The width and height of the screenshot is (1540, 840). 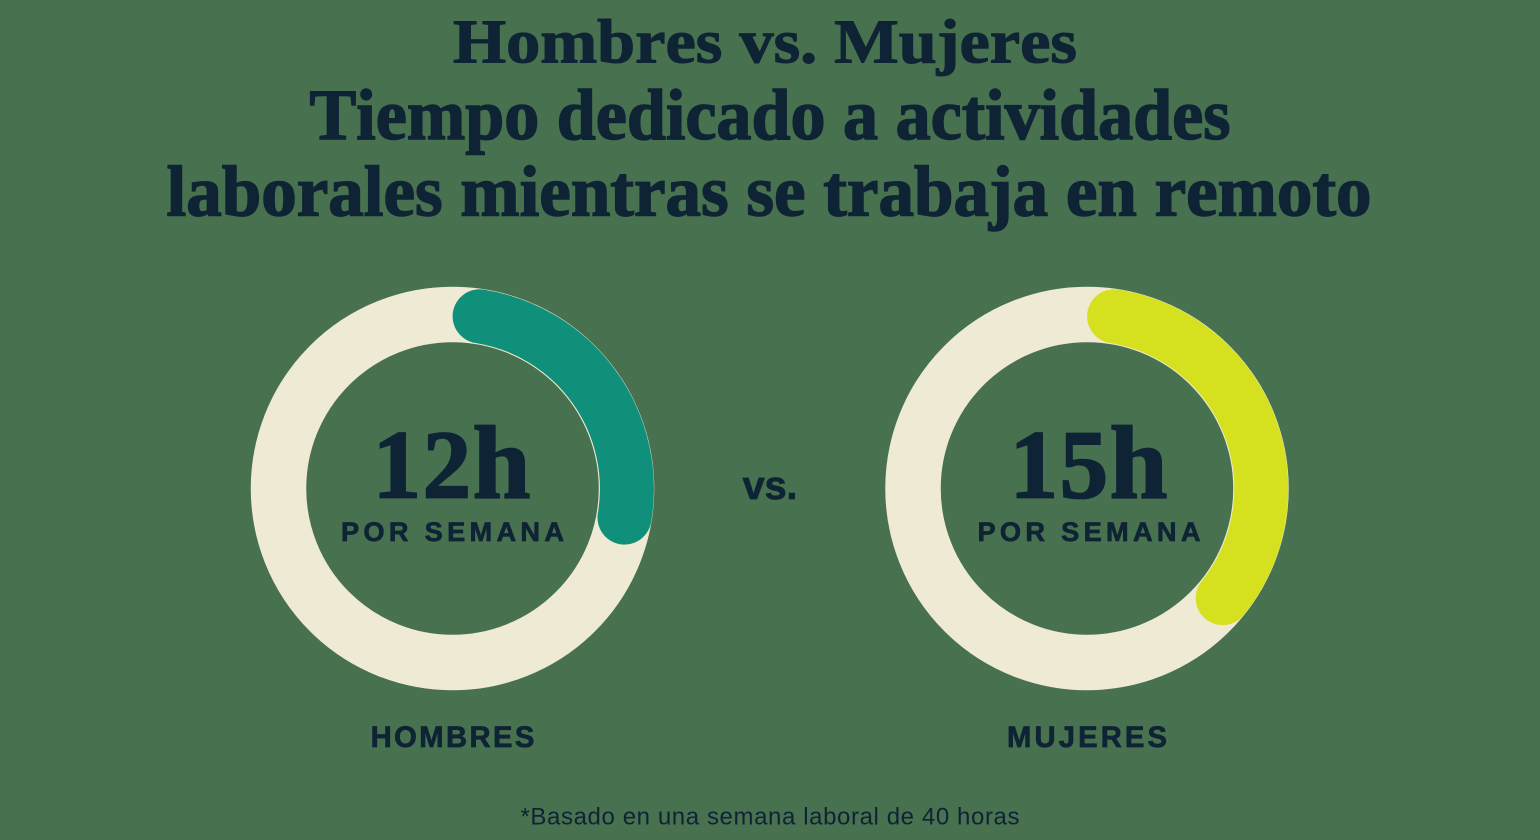 What do you see at coordinates (765, 42) in the screenshot?
I see `svg-text: Hombres vs. Mujeres` at bounding box center [765, 42].